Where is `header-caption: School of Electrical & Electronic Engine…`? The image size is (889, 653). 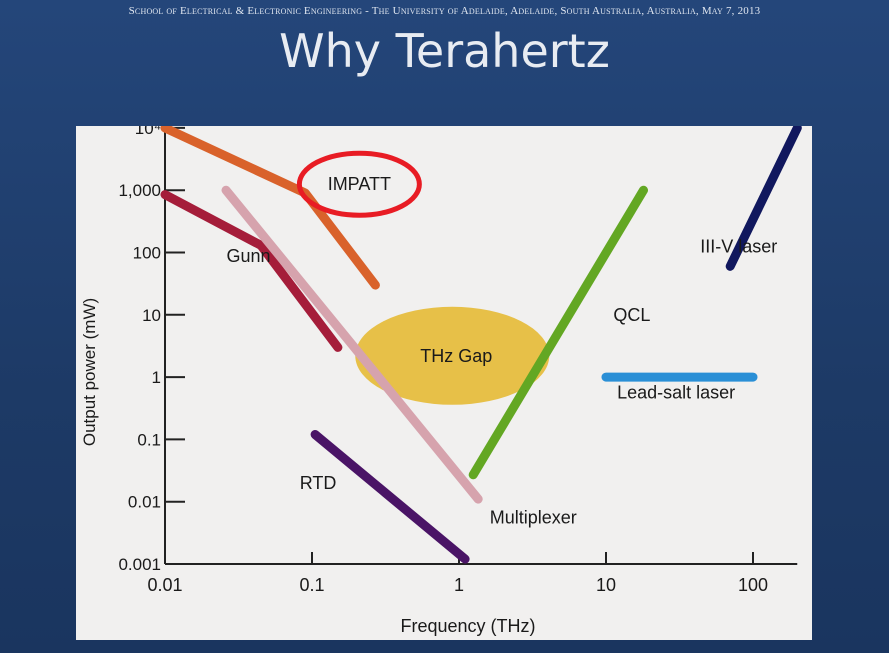 header-caption: School of Electrical & Electronic Engine… is located at coordinates (444, 11).